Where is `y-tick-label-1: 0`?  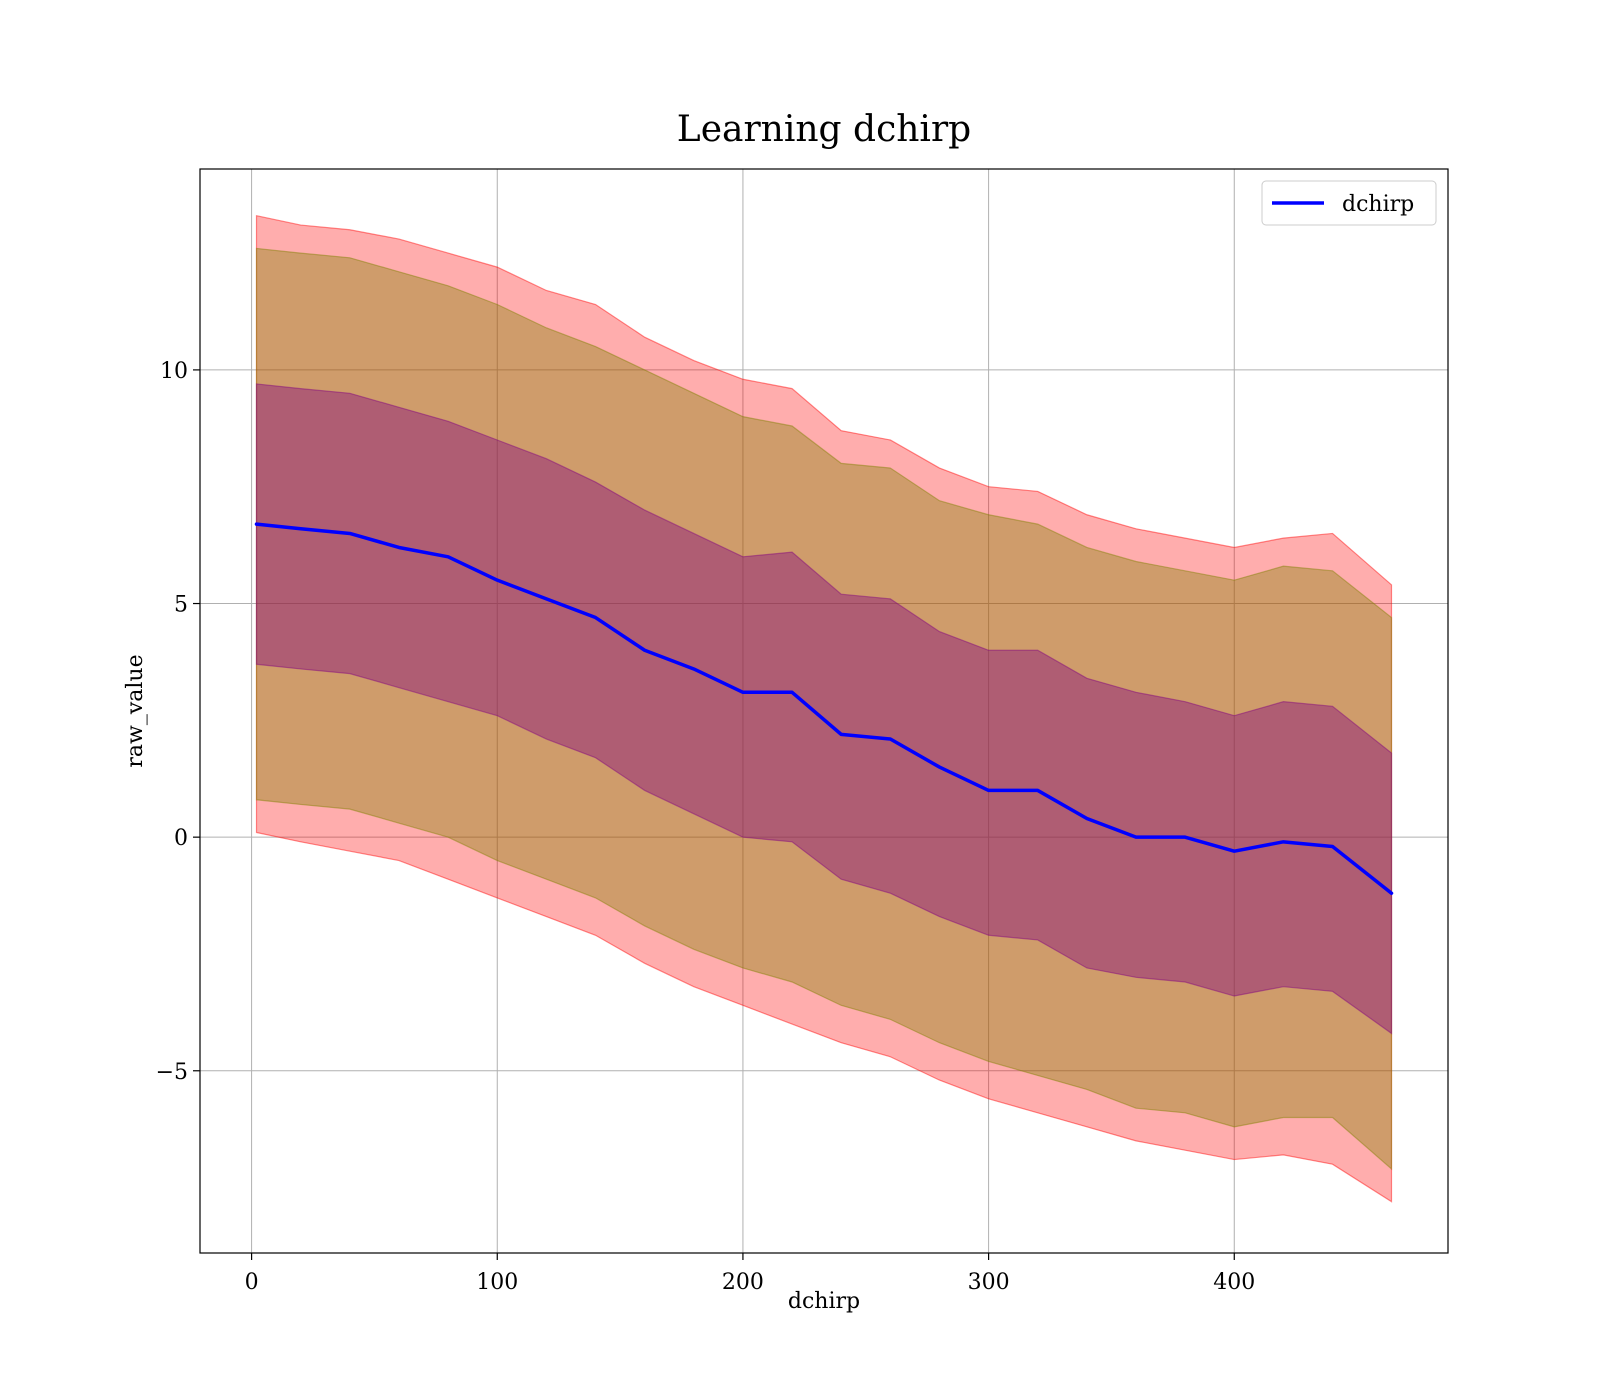
y-tick-label-1: 0 is located at coordinates (181, 838).